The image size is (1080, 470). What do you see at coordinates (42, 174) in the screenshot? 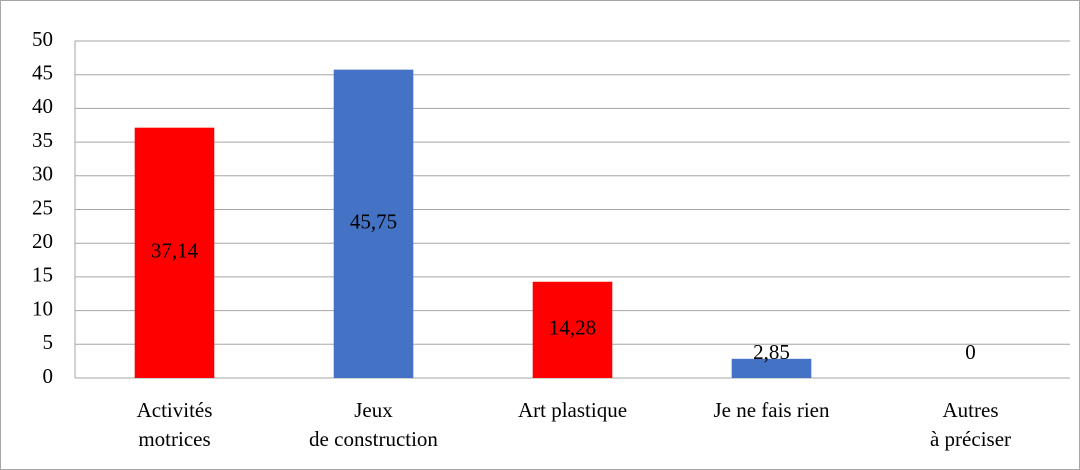
I see `y-tick-label: 30` at bounding box center [42, 174].